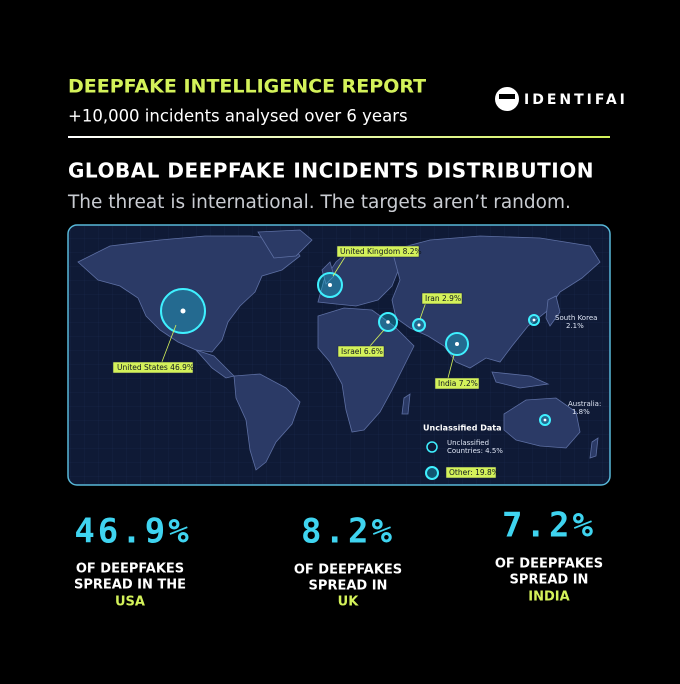 The width and height of the screenshot is (680, 684). Describe the element at coordinates (520, 380) in the screenshot. I see `indonesia` at that location.